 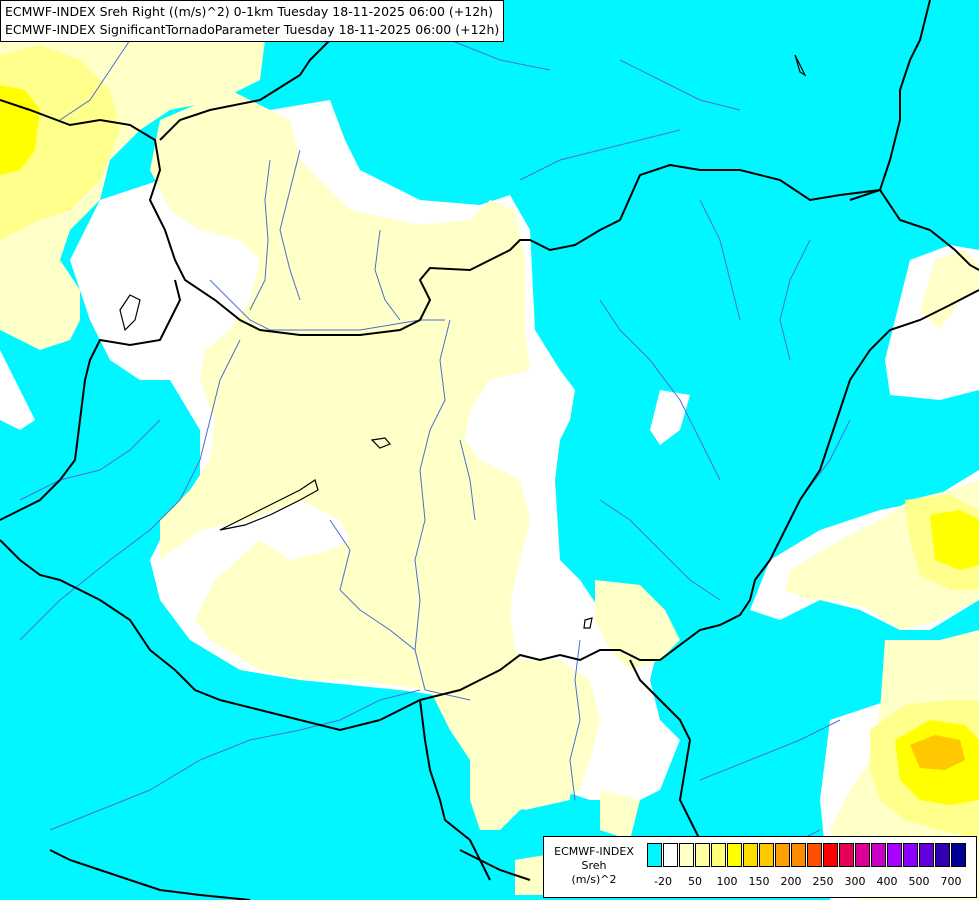 I want to click on legend-label: 700, so click(x=951, y=881).